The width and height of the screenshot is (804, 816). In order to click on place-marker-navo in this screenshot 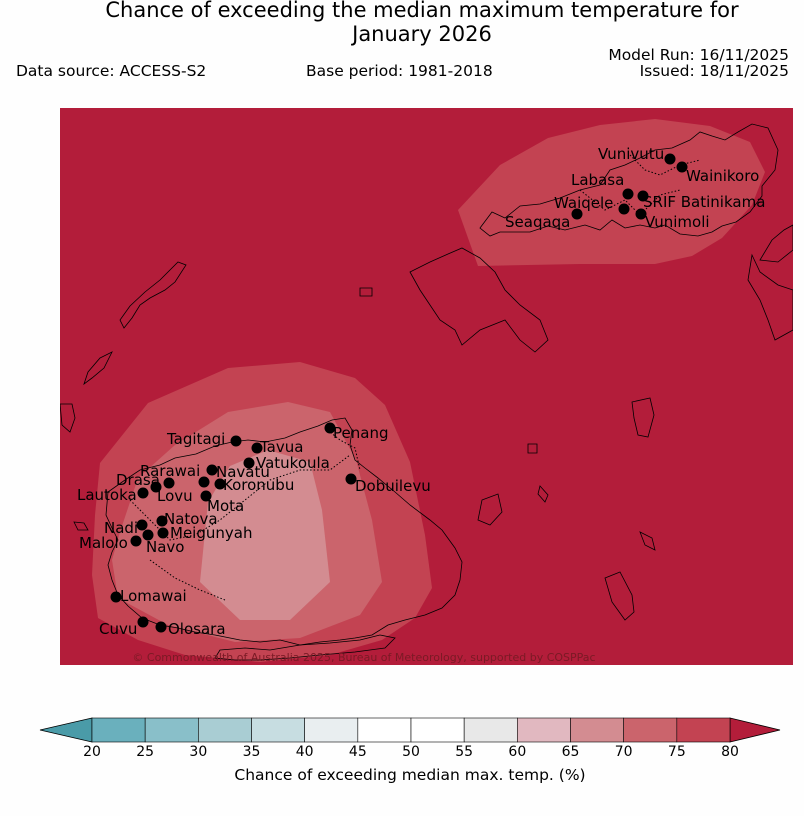, I will do `click(148, 535)`.